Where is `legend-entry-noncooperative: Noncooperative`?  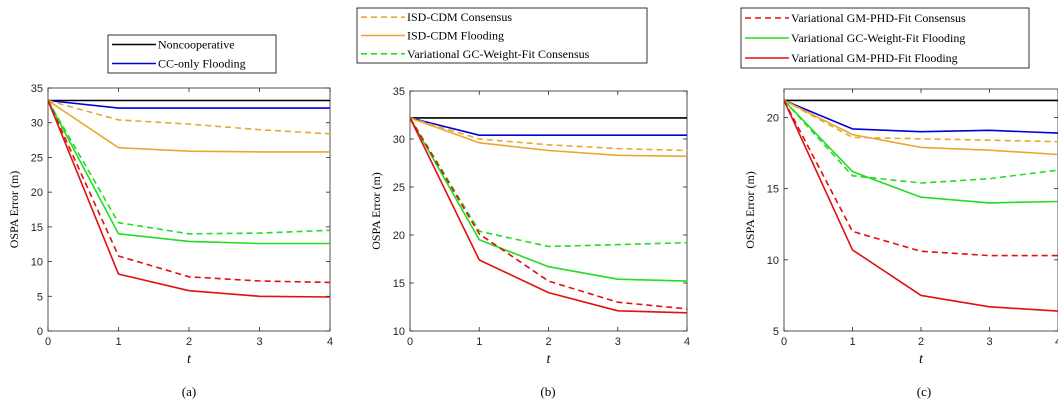 legend-entry-noncooperative: Noncooperative is located at coordinates (196, 45).